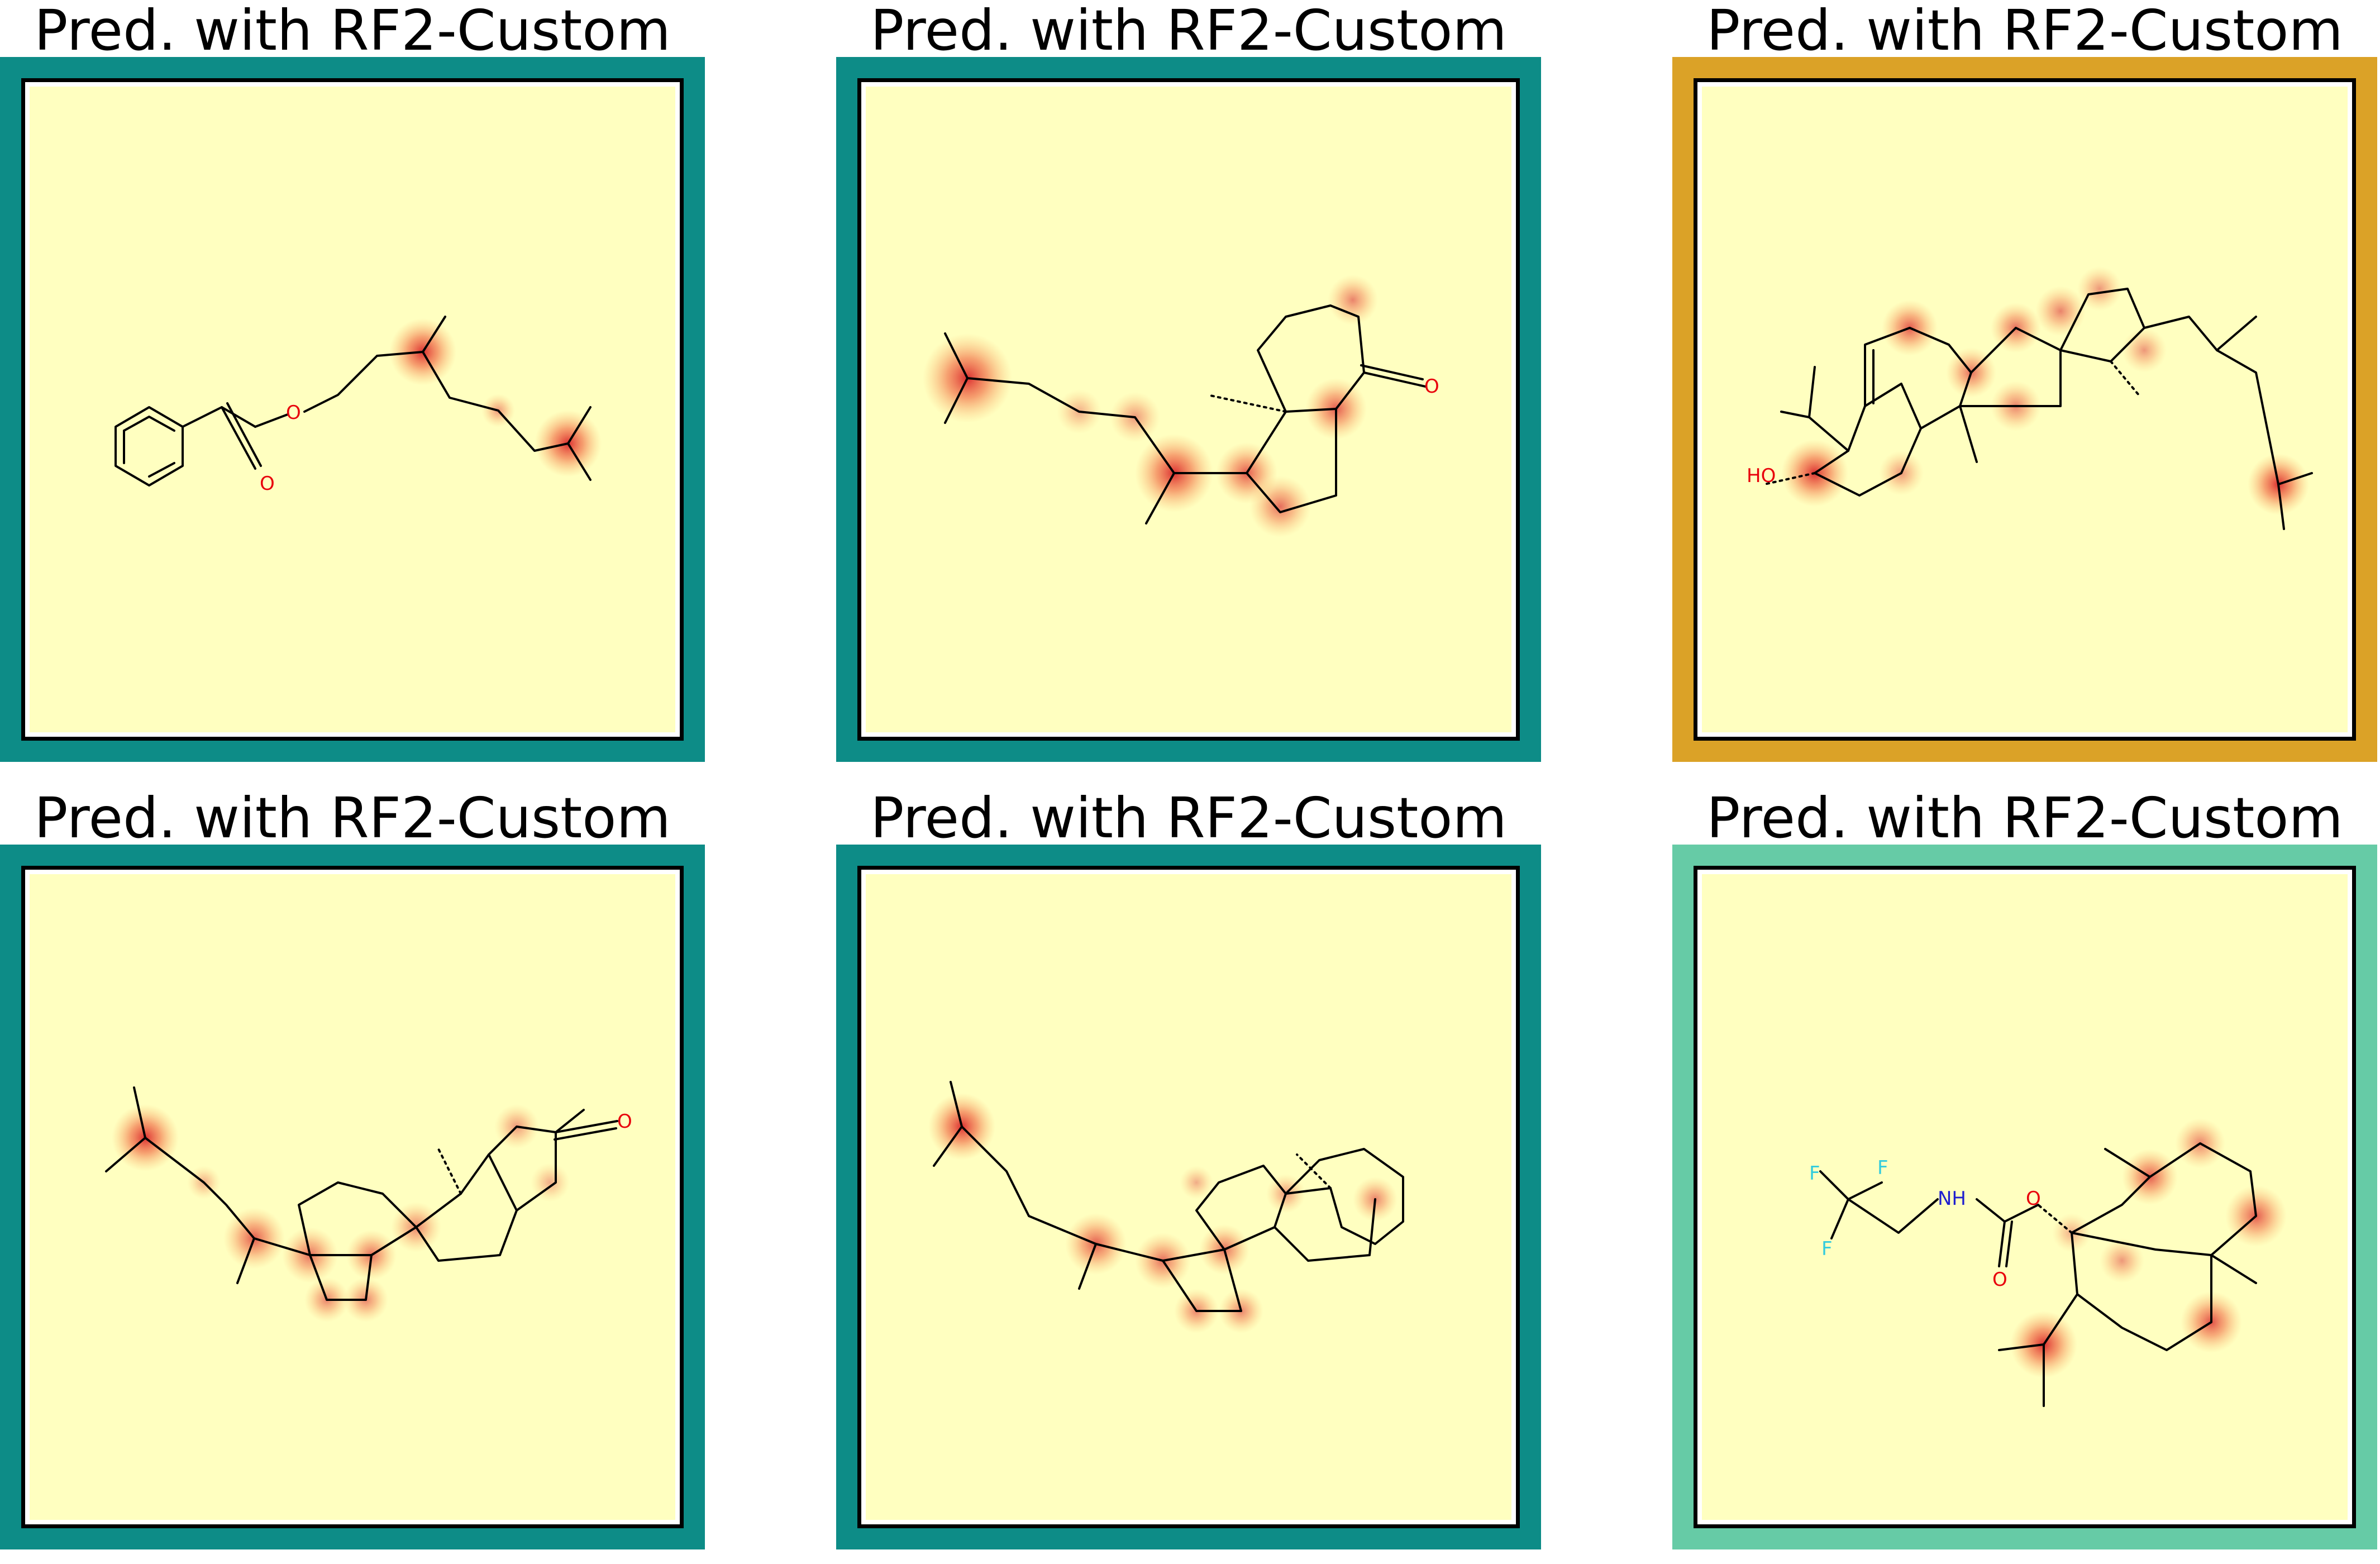  What do you see at coordinates (1952, 1199) in the screenshot?
I see `atom-label-NH: NH` at bounding box center [1952, 1199].